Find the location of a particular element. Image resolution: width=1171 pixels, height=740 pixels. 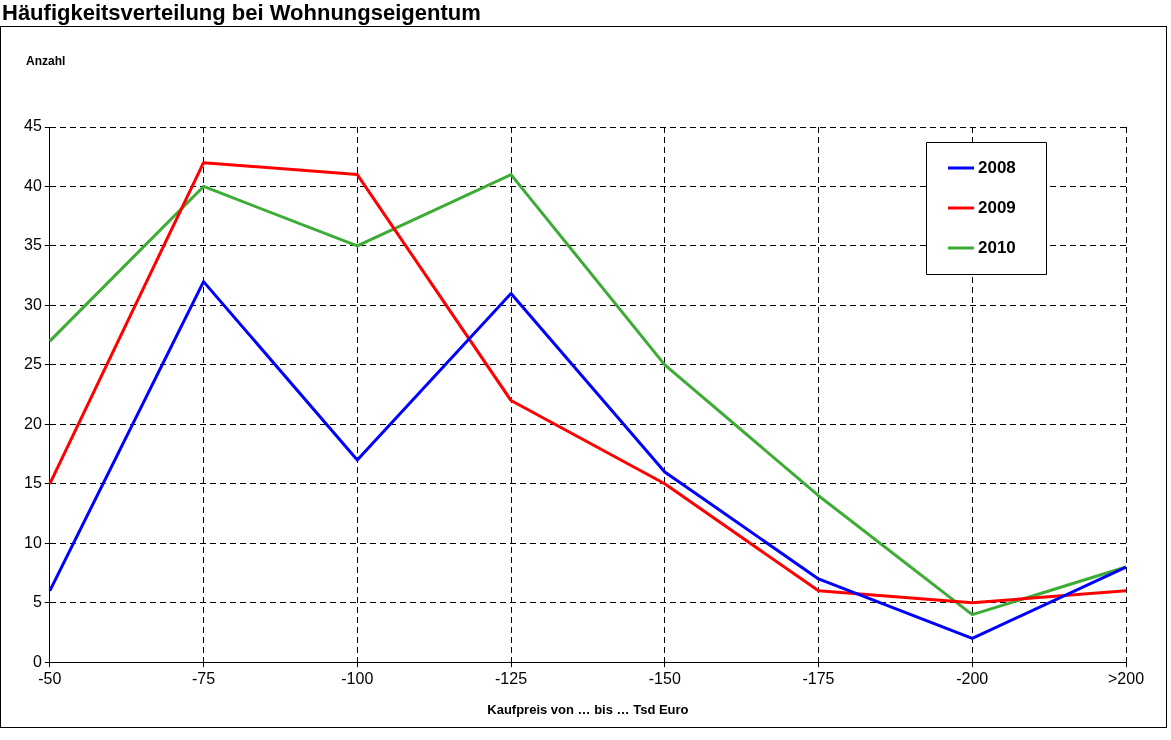

x-axis-title: Kaufpreis von … bis … Tsd Euro is located at coordinates (588, 709).